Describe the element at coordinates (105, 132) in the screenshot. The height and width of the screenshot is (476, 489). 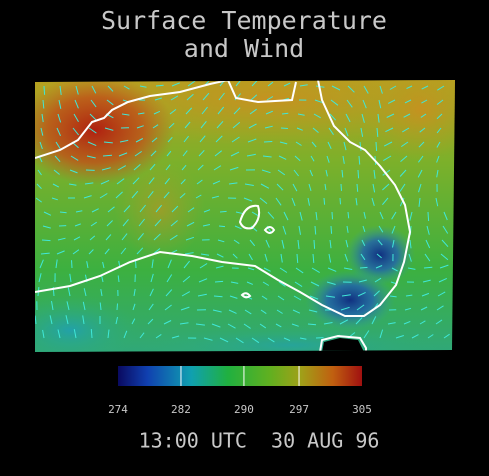
I see `field-hot` at that location.